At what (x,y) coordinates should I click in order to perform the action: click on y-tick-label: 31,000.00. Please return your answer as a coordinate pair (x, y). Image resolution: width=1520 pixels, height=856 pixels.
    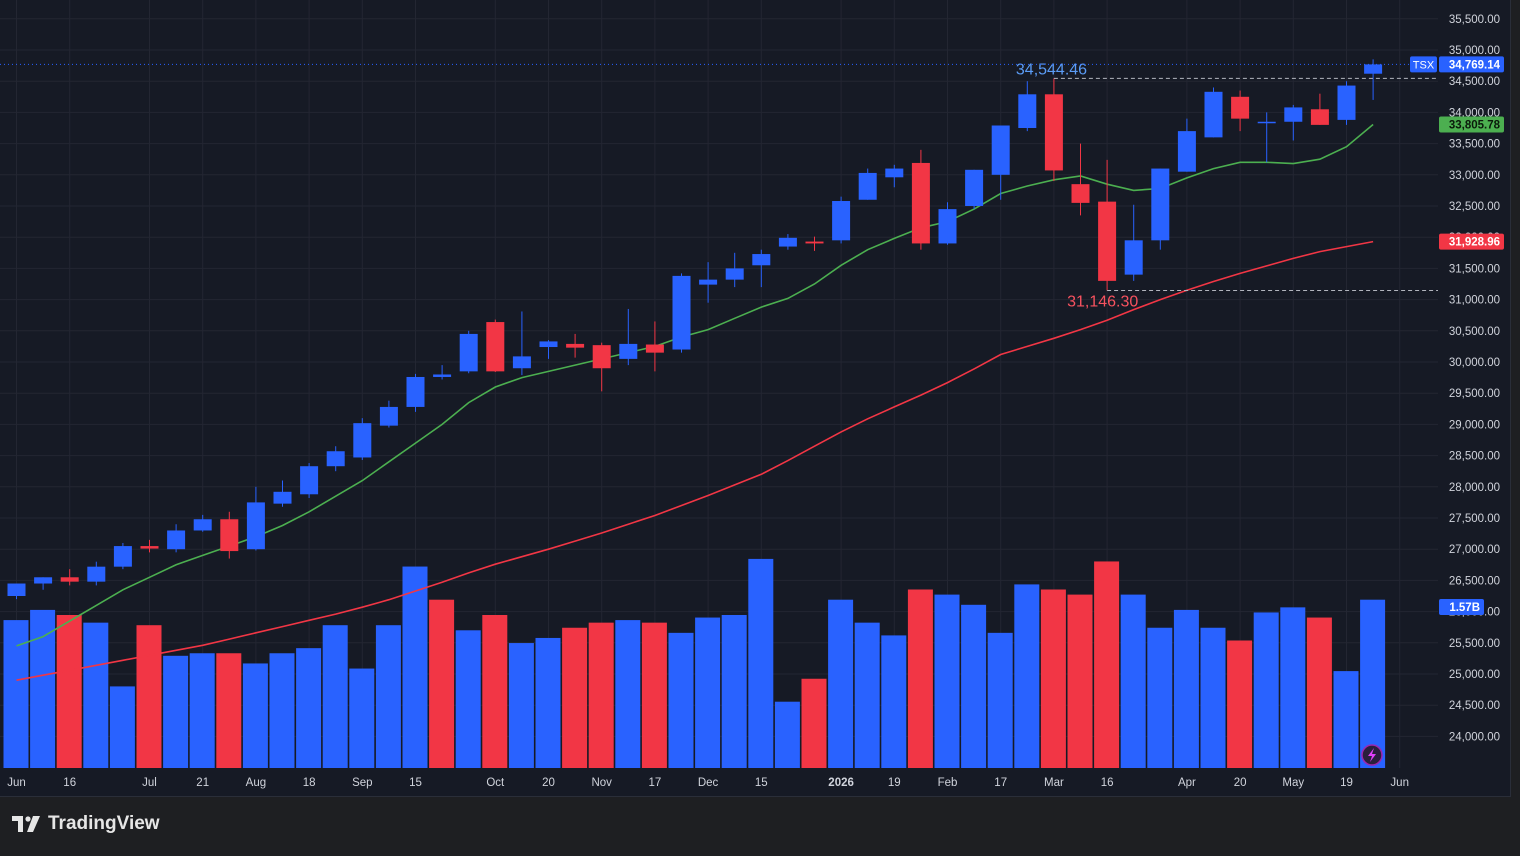
    Looking at the image, I should click on (1474, 301).